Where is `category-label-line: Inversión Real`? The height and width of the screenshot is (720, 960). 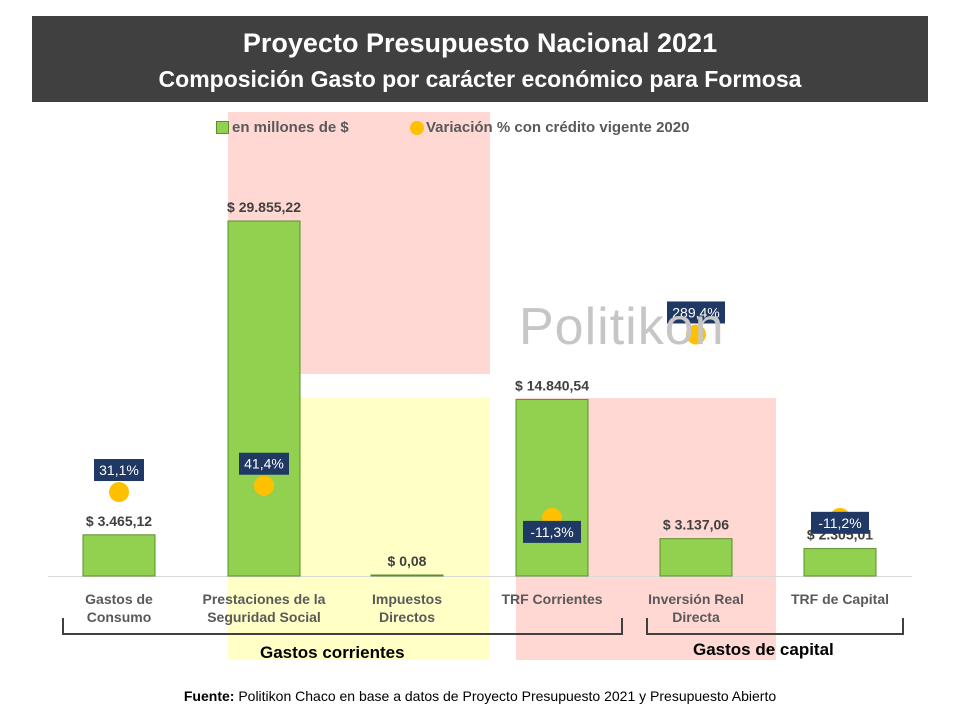
category-label-line: Inversión Real is located at coordinates (696, 599).